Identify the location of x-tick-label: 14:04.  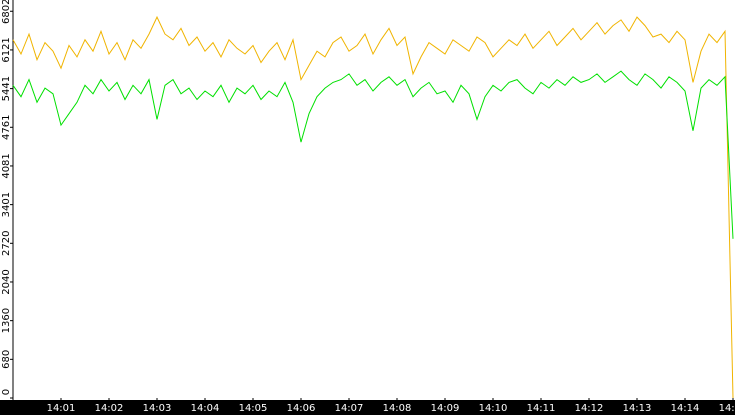
(205, 408).